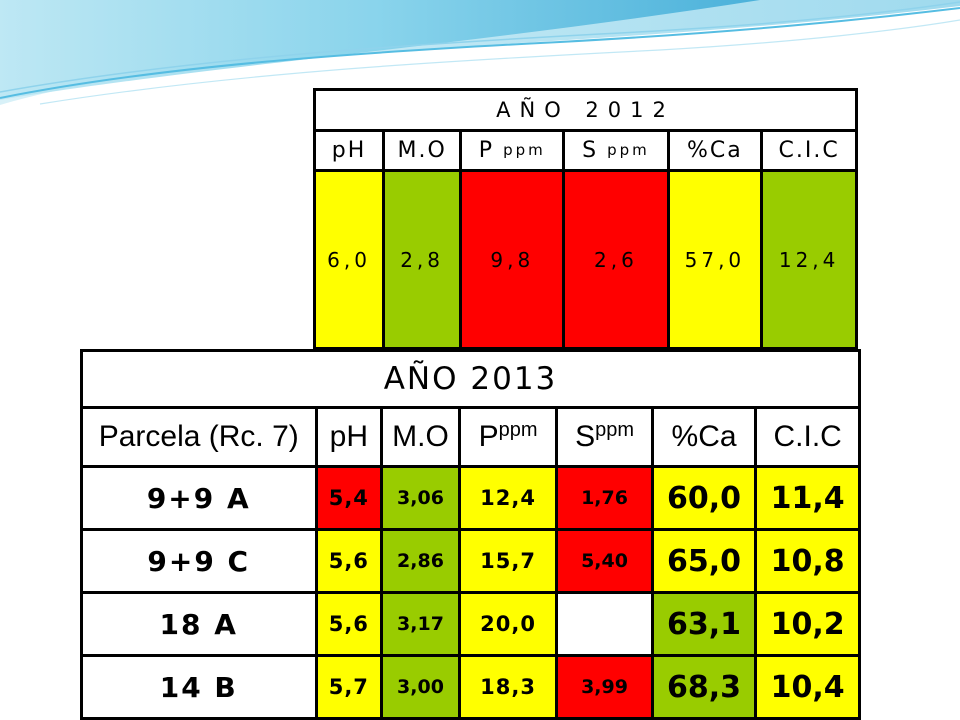 The height and width of the screenshot is (720, 960). I want to click on table-row: 14 B 5,7 3,00 18,3 3,99 68,3 10,4, so click(470, 687).